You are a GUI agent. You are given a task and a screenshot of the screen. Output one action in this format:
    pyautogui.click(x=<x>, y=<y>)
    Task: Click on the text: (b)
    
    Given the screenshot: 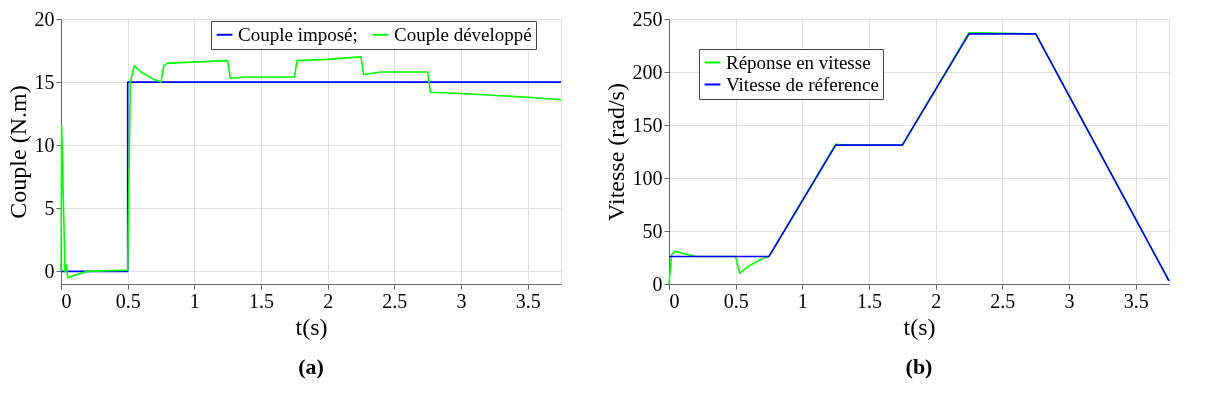 What is the action you would take?
    pyautogui.click(x=919, y=366)
    